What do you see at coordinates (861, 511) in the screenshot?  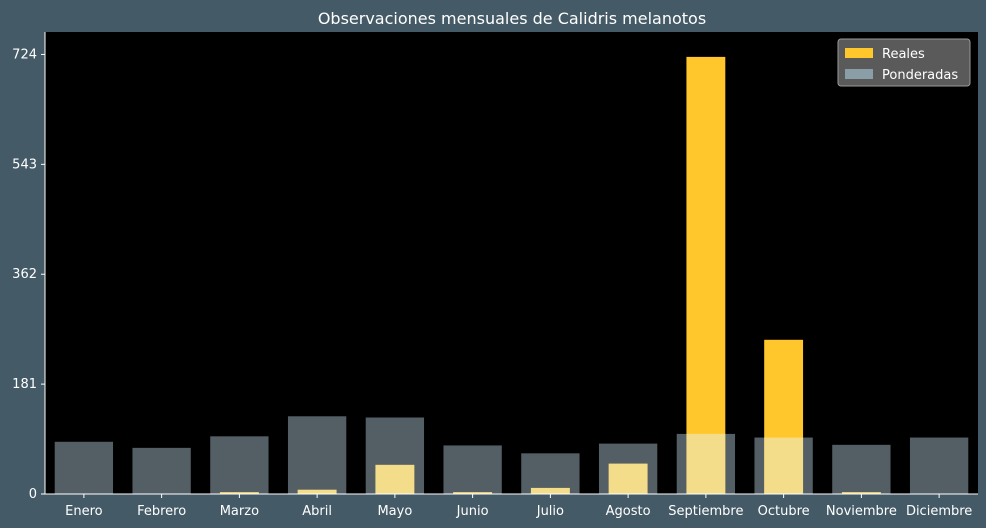 I see `x-tick-label: Noviembre` at bounding box center [861, 511].